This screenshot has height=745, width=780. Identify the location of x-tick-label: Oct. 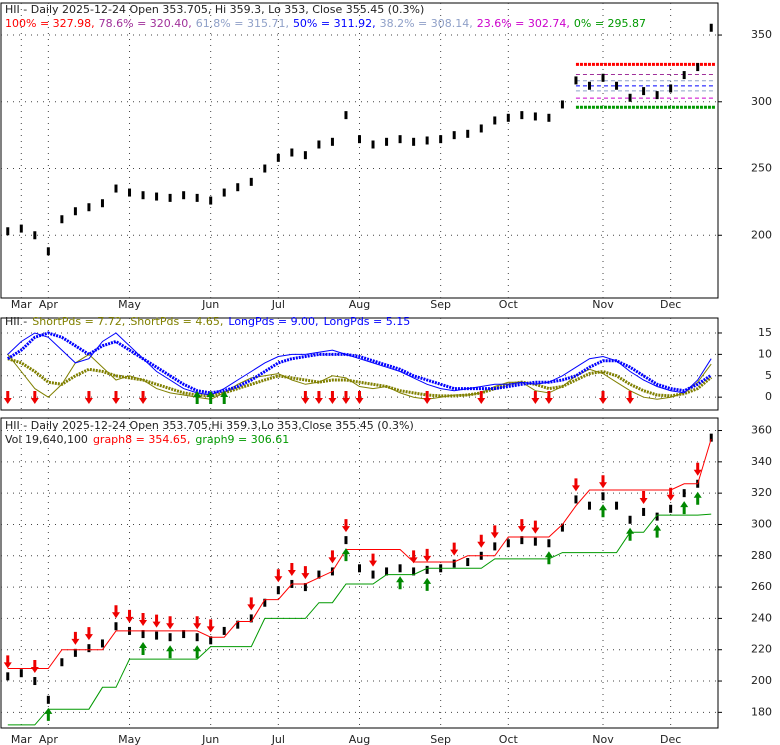
(509, 739).